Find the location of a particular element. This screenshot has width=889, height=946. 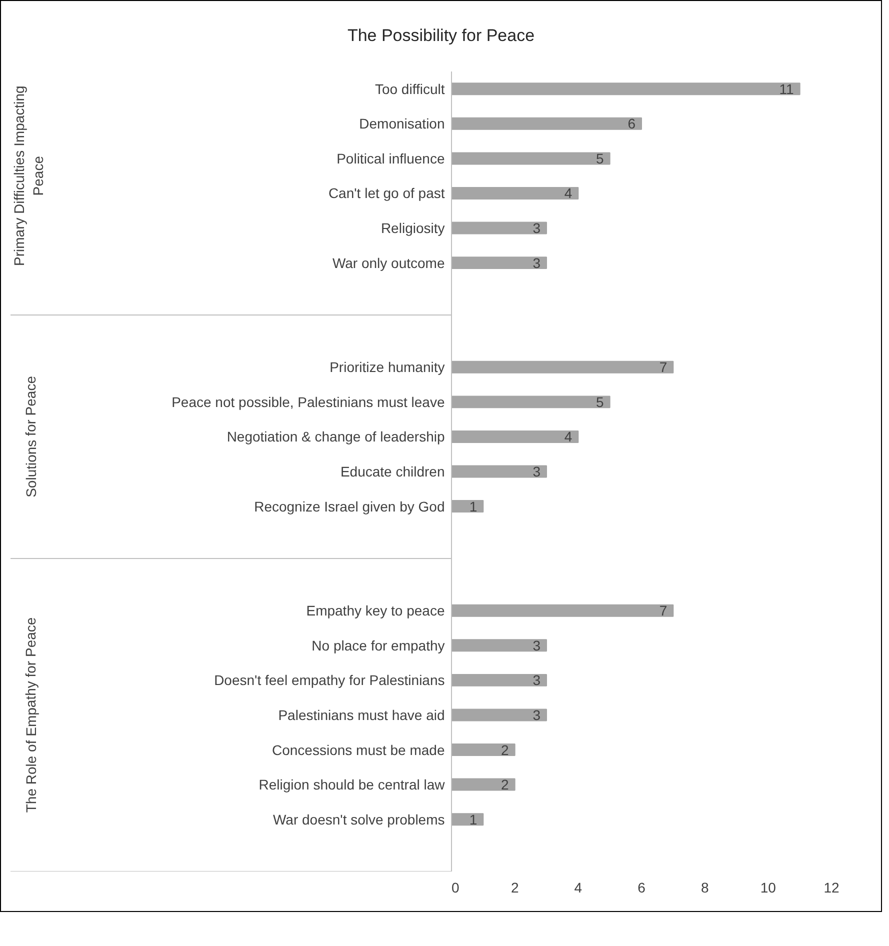

y-tick-label: Doesn't feel empathy for Palestinians is located at coordinates (329, 680).